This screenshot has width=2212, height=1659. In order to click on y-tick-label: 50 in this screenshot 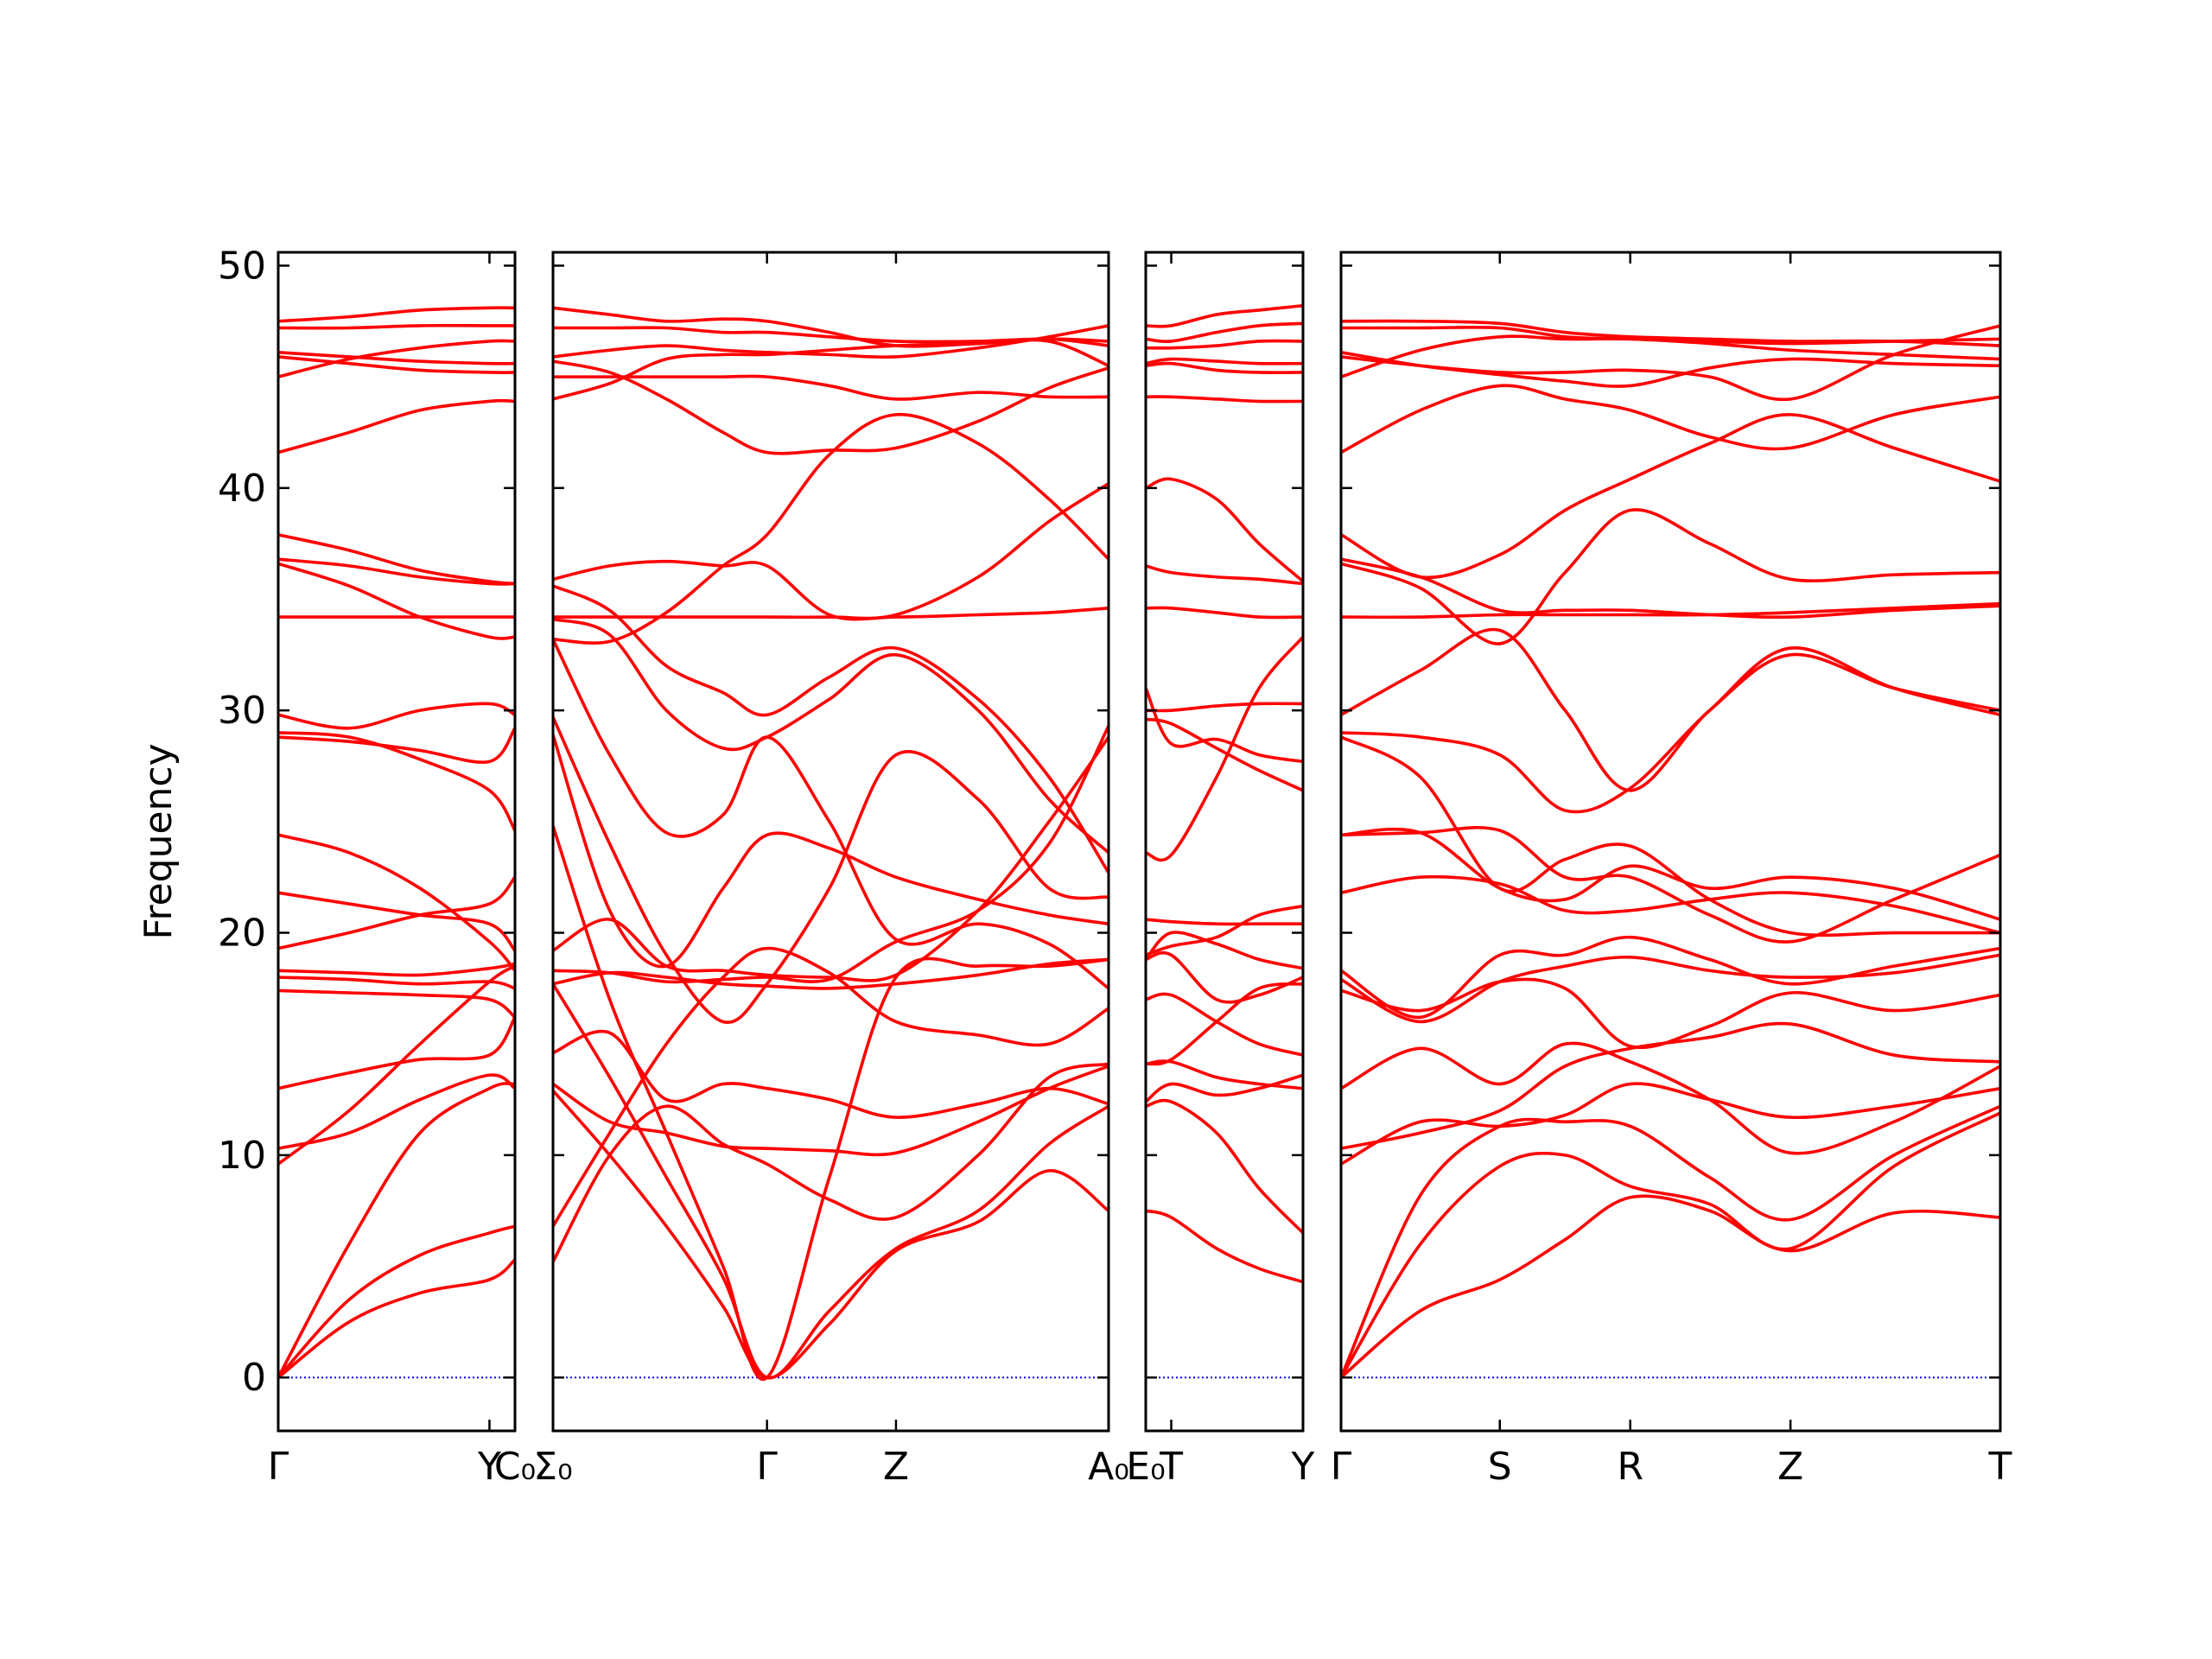, I will do `click(242, 266)`.